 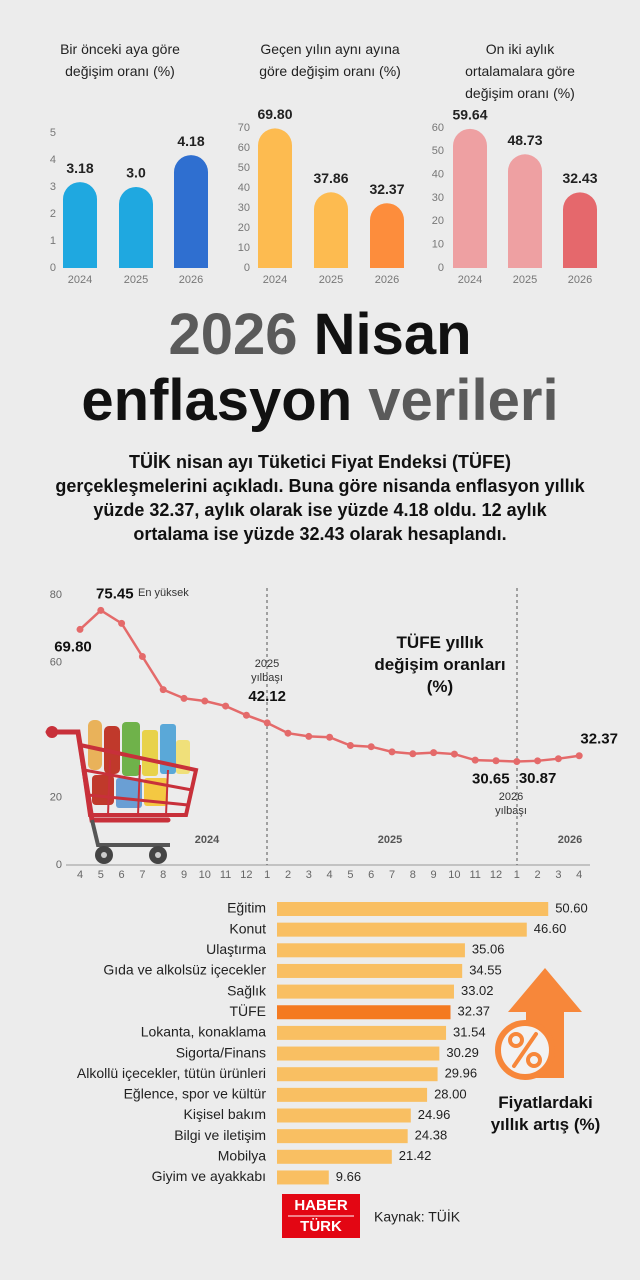 I want to click on title-part: verileri, so click(x=463, y=400).